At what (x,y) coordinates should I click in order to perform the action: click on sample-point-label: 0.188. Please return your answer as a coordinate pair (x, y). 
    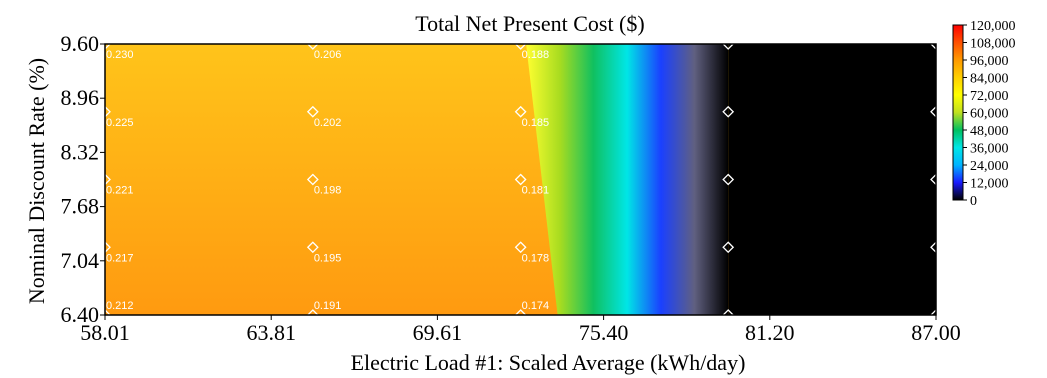
    Looking at the image, I should click on (536, 55).